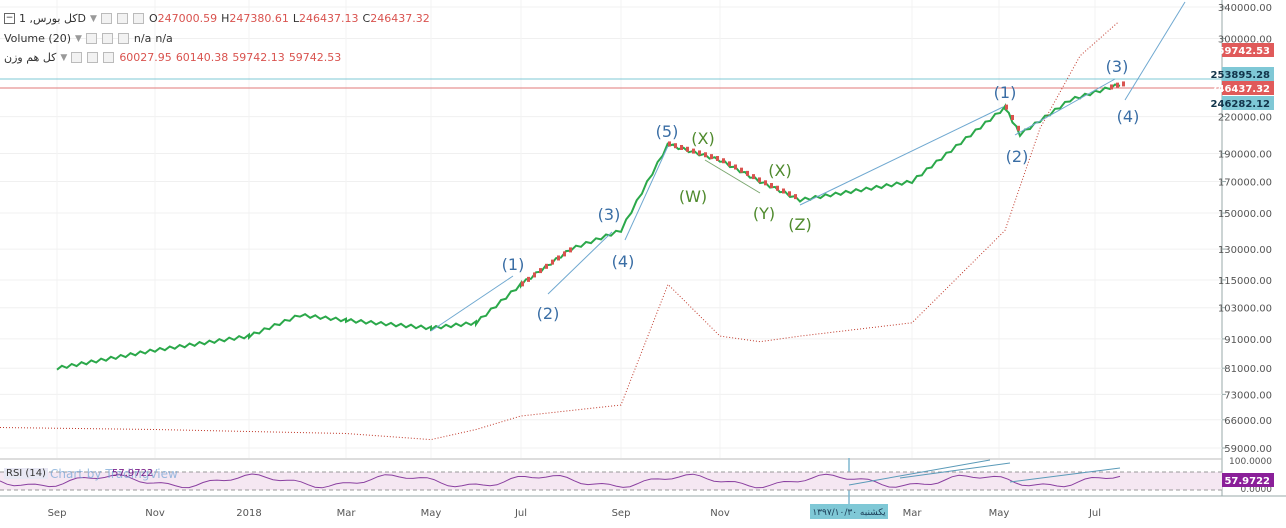  Describe the element at coordinates (1245, 155) in the screenshot. I see `y-tick-label: 190000.00` at that location.